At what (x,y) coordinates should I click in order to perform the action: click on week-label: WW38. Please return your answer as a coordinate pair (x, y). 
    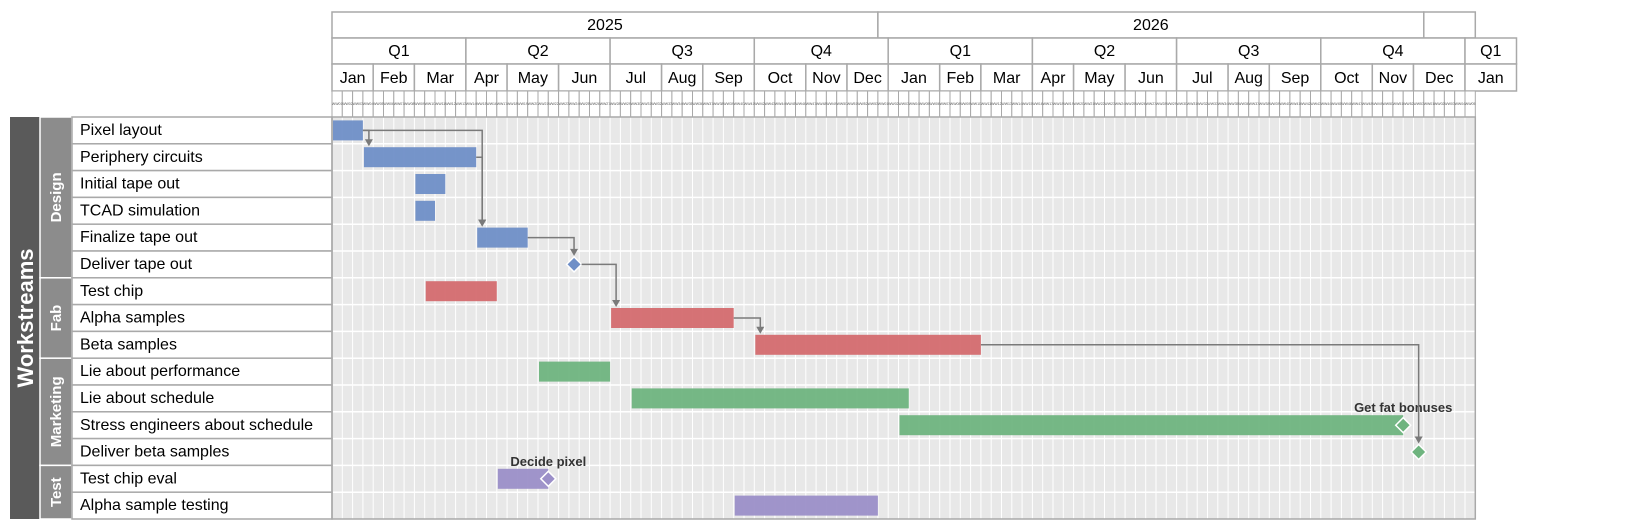
    Looking at the image, I should click on (718, 104).